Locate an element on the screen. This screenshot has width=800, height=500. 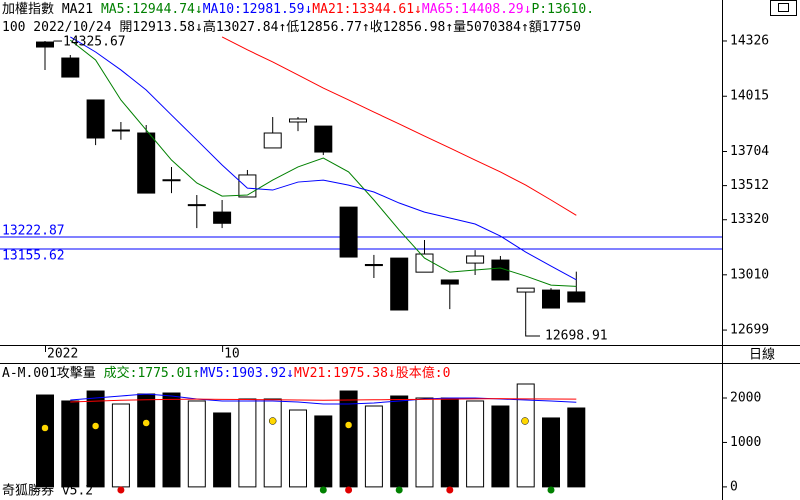
text-segment: MA21:13344.61↓ is located at coordinates (367, 9).